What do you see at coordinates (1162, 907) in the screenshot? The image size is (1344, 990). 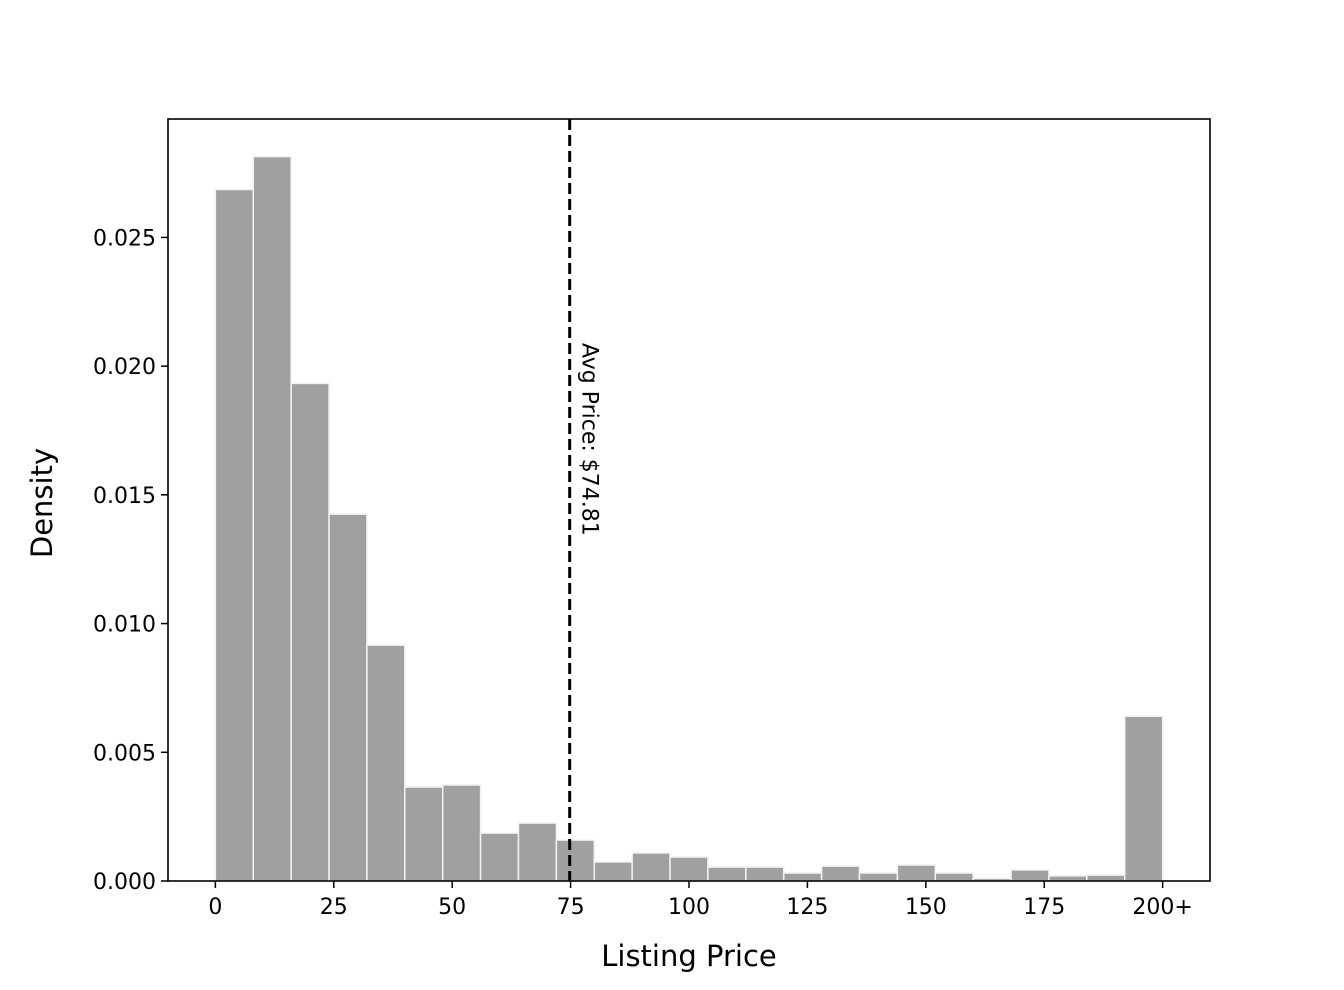 I see `x-tick-label: 200+` at bounding box center [1162, 907].